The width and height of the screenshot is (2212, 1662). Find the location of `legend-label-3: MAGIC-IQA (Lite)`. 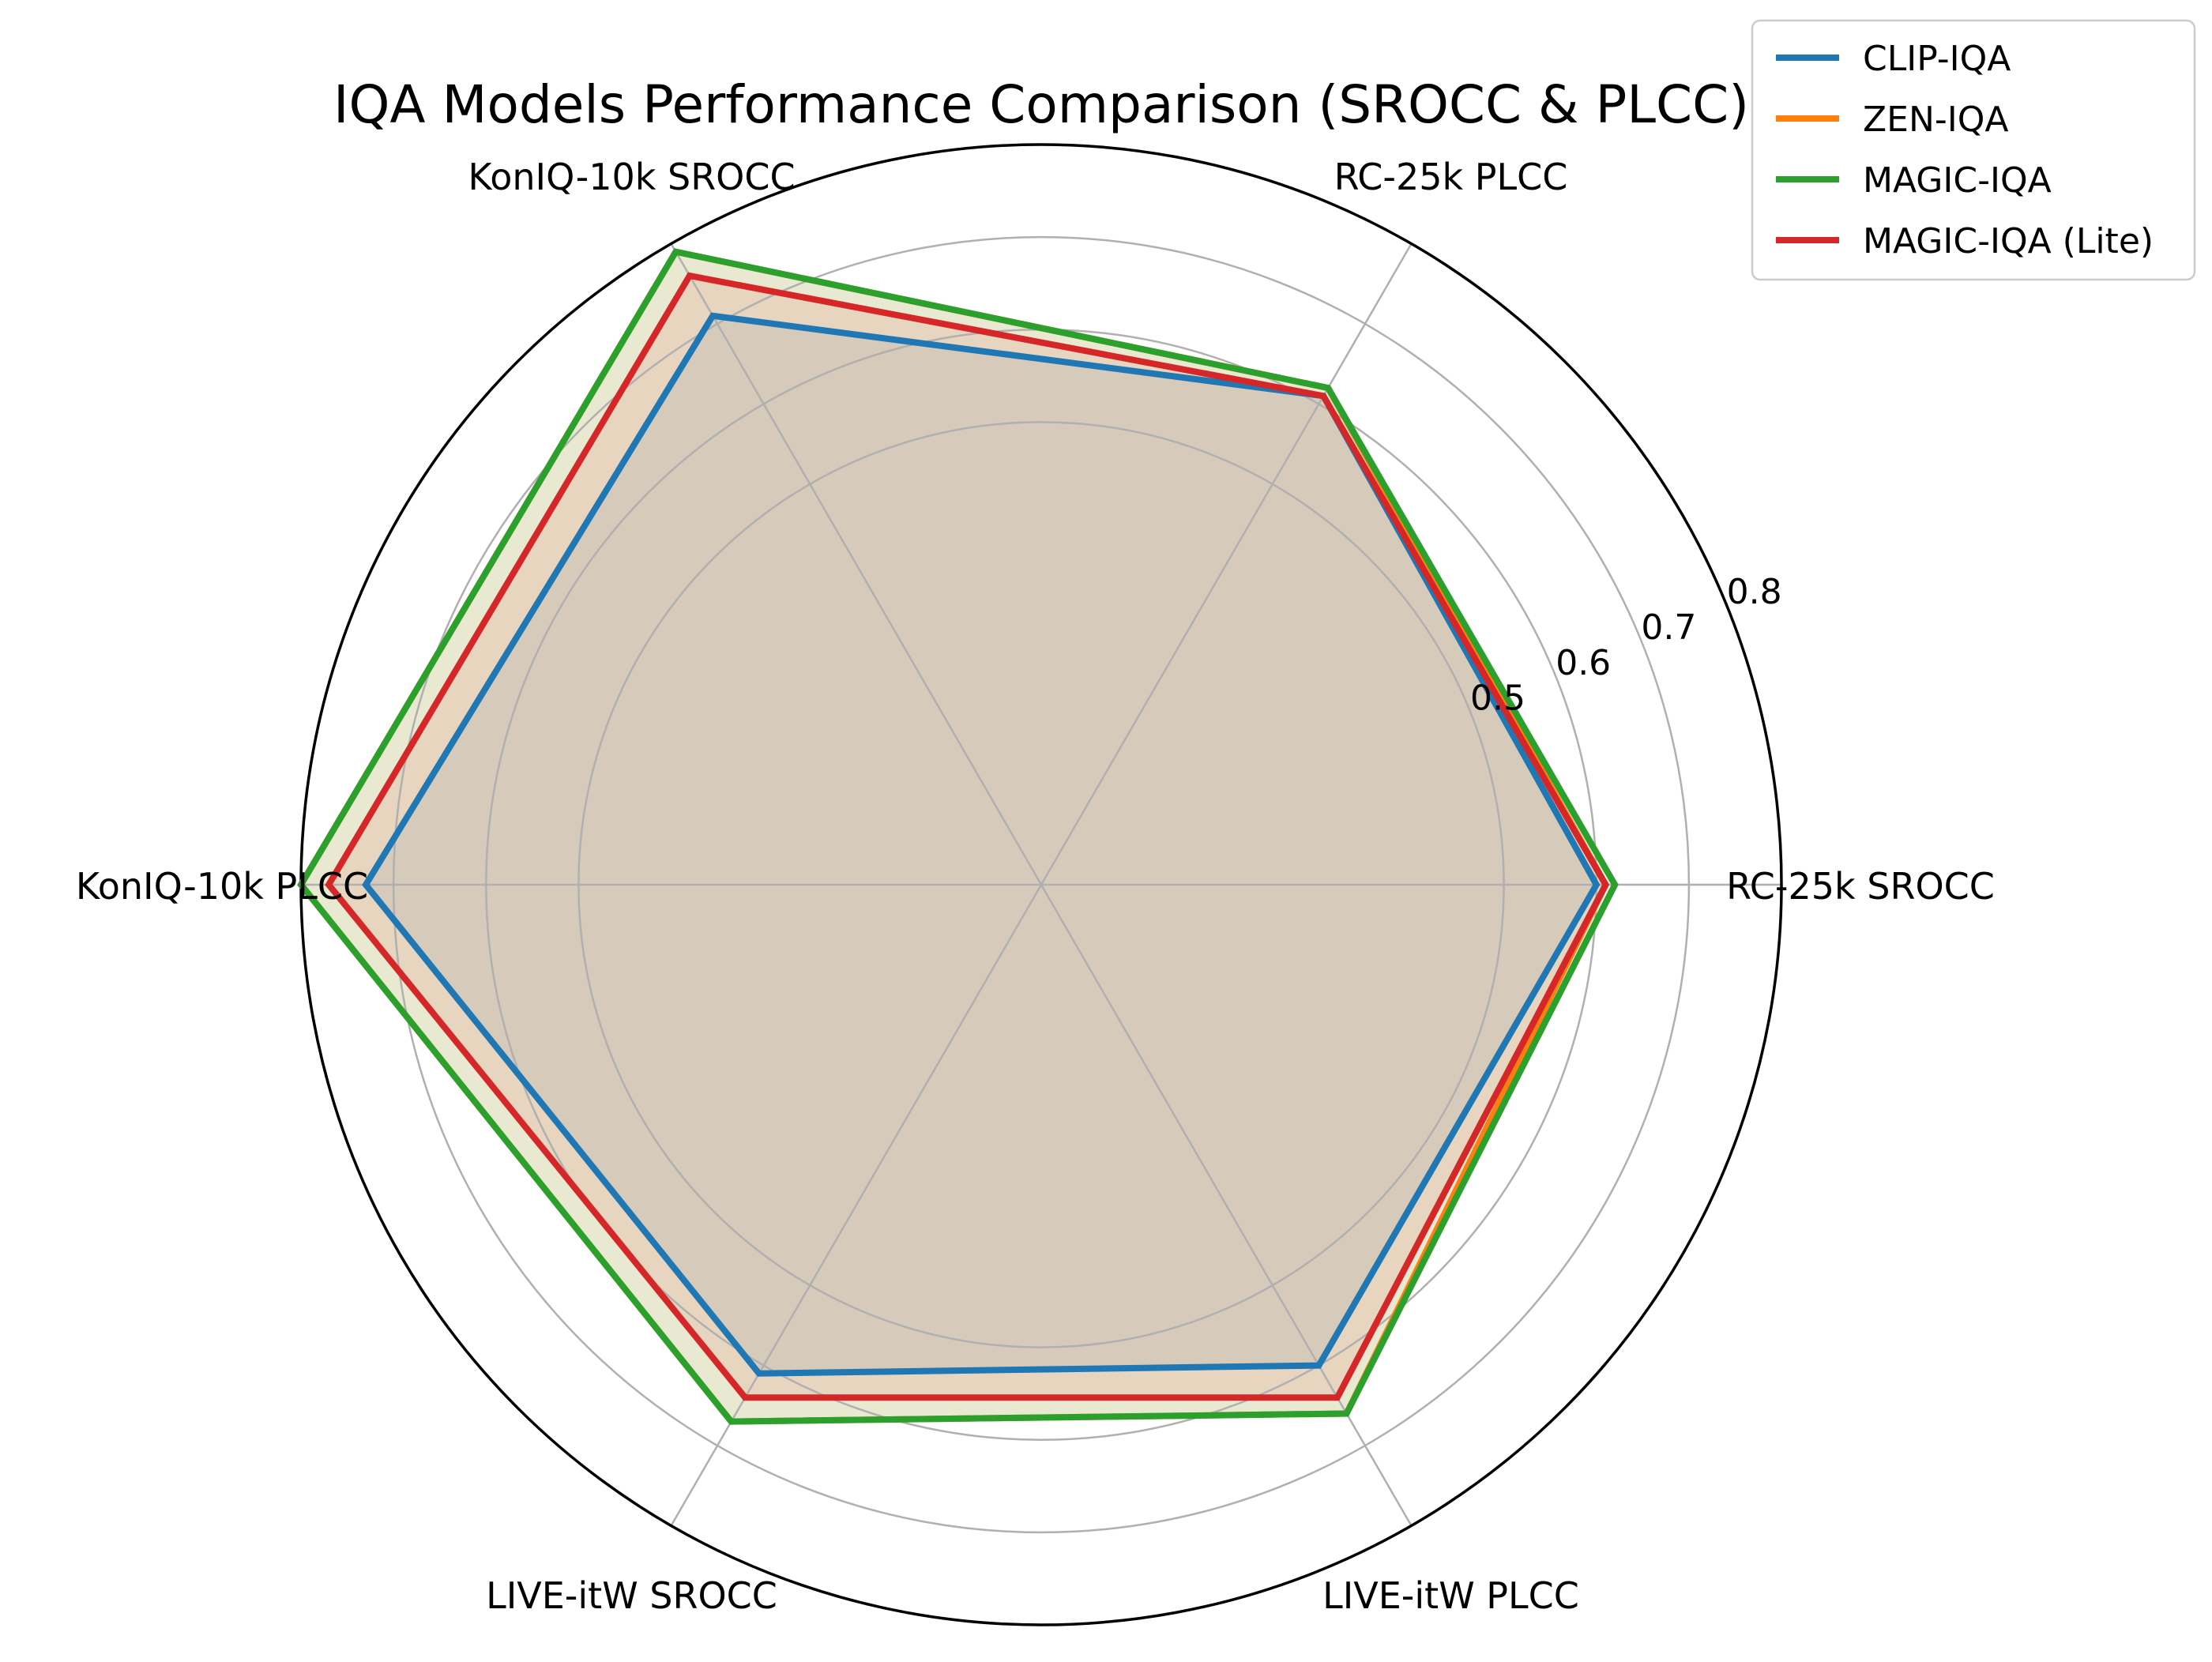

legend-label-3: MAGIC-IQA (Lite) is located at coordinates (2009, 241).